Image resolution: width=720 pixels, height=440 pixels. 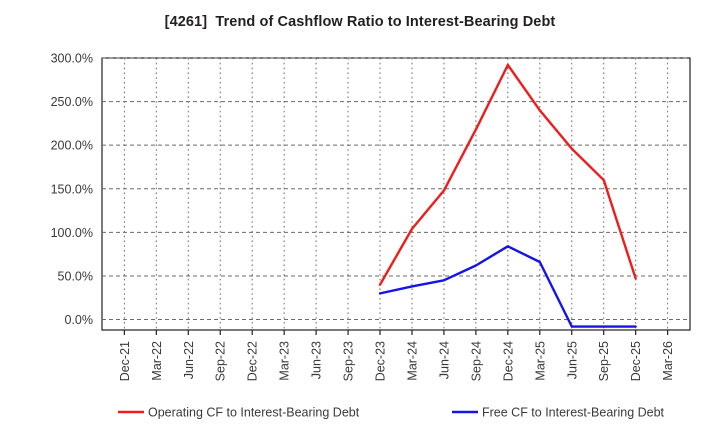 What do you see at coordinates (72, 102) in the screenshot?
I see `y-tick-label: 250.0%` at bounding box center [72, 102].